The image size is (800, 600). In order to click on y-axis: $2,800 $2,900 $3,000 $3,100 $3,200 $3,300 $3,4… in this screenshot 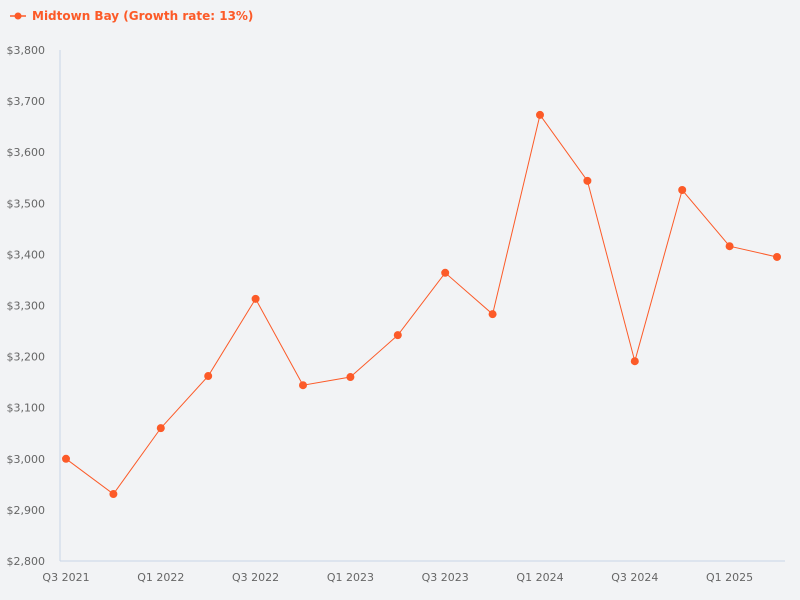, I will do `click(34, 306)`.